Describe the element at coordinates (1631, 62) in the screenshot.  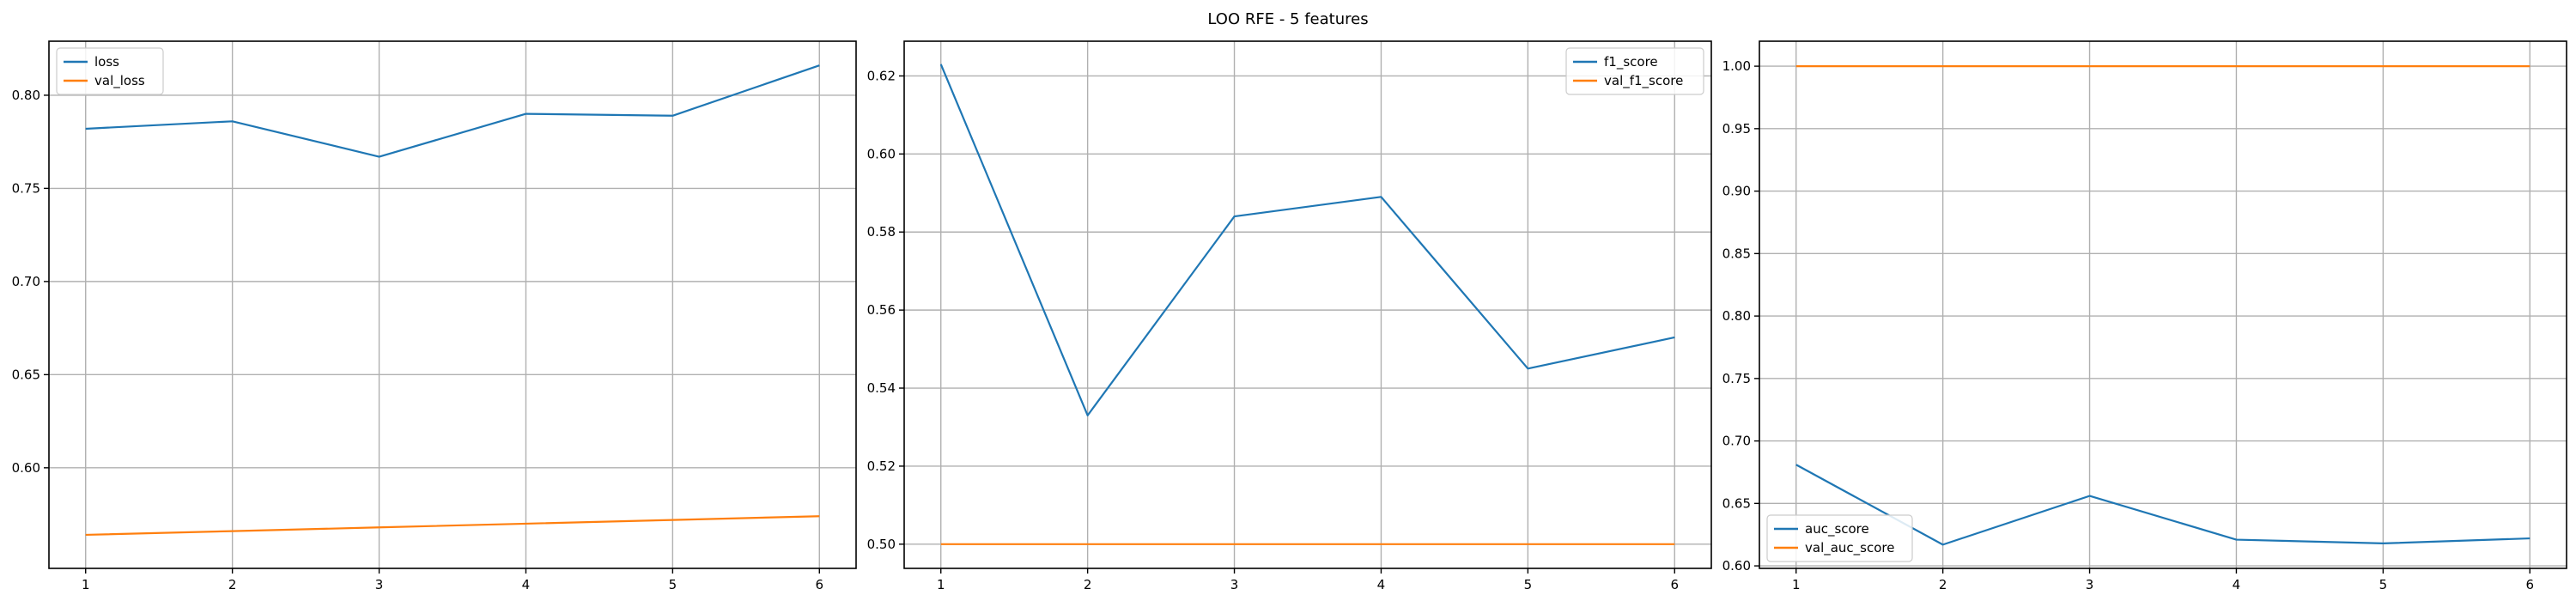
I see `legend-label-f1-score: f1_score` at that location.